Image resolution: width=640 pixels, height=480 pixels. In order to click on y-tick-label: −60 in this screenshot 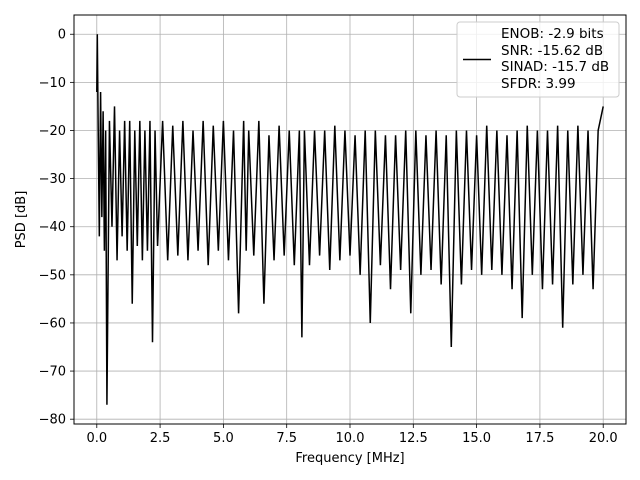, I will do `click(52, 323)`.